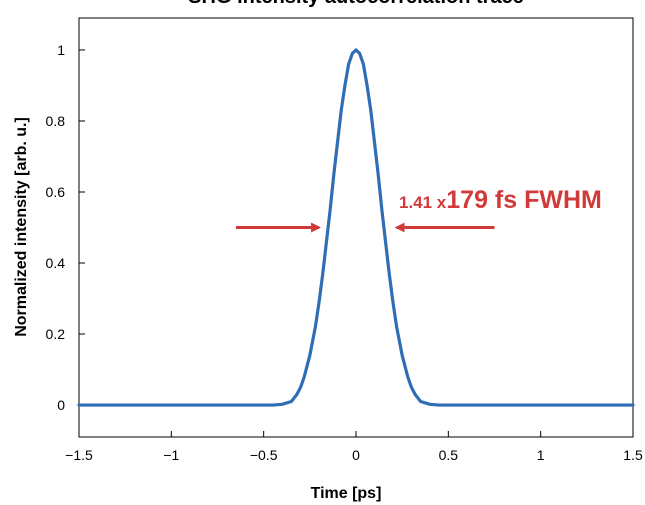 This screenshot has height=505, width=645. What do you see at coordinates (423, 202) in the screenshot?
I see `fwhm-factor: 1.41 x` at bounding box center [423, 202].